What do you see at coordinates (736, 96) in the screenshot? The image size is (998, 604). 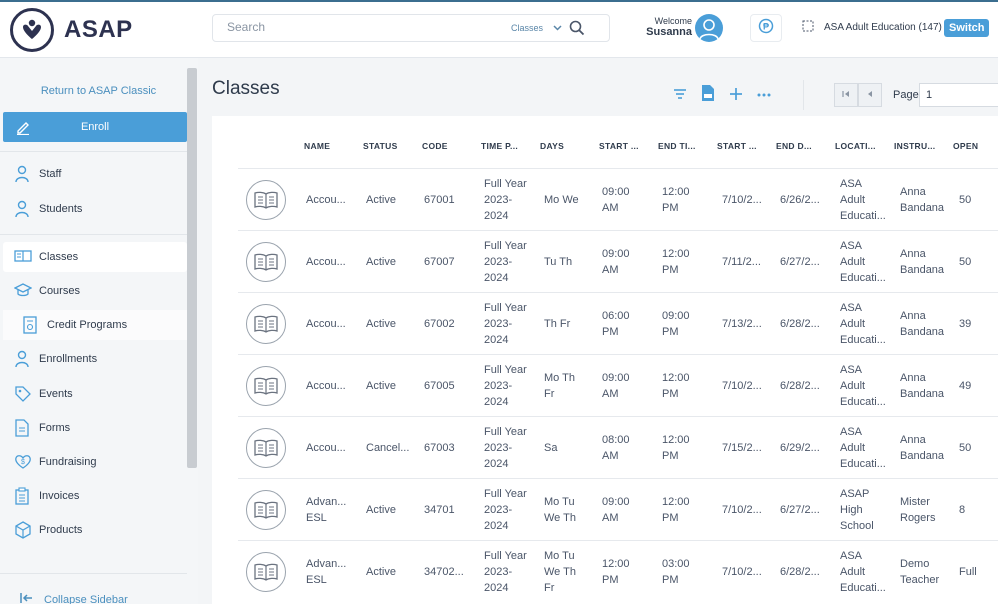 I see `add-icon` at bounding box center [736, 96].